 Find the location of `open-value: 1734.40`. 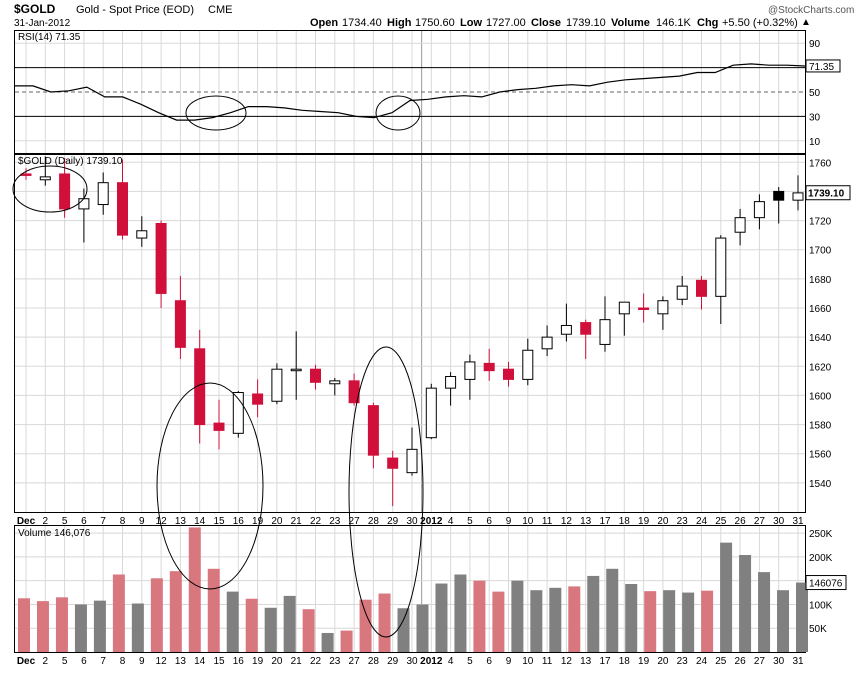

open-value: 1734.40 is located at coordinates (362, 23).